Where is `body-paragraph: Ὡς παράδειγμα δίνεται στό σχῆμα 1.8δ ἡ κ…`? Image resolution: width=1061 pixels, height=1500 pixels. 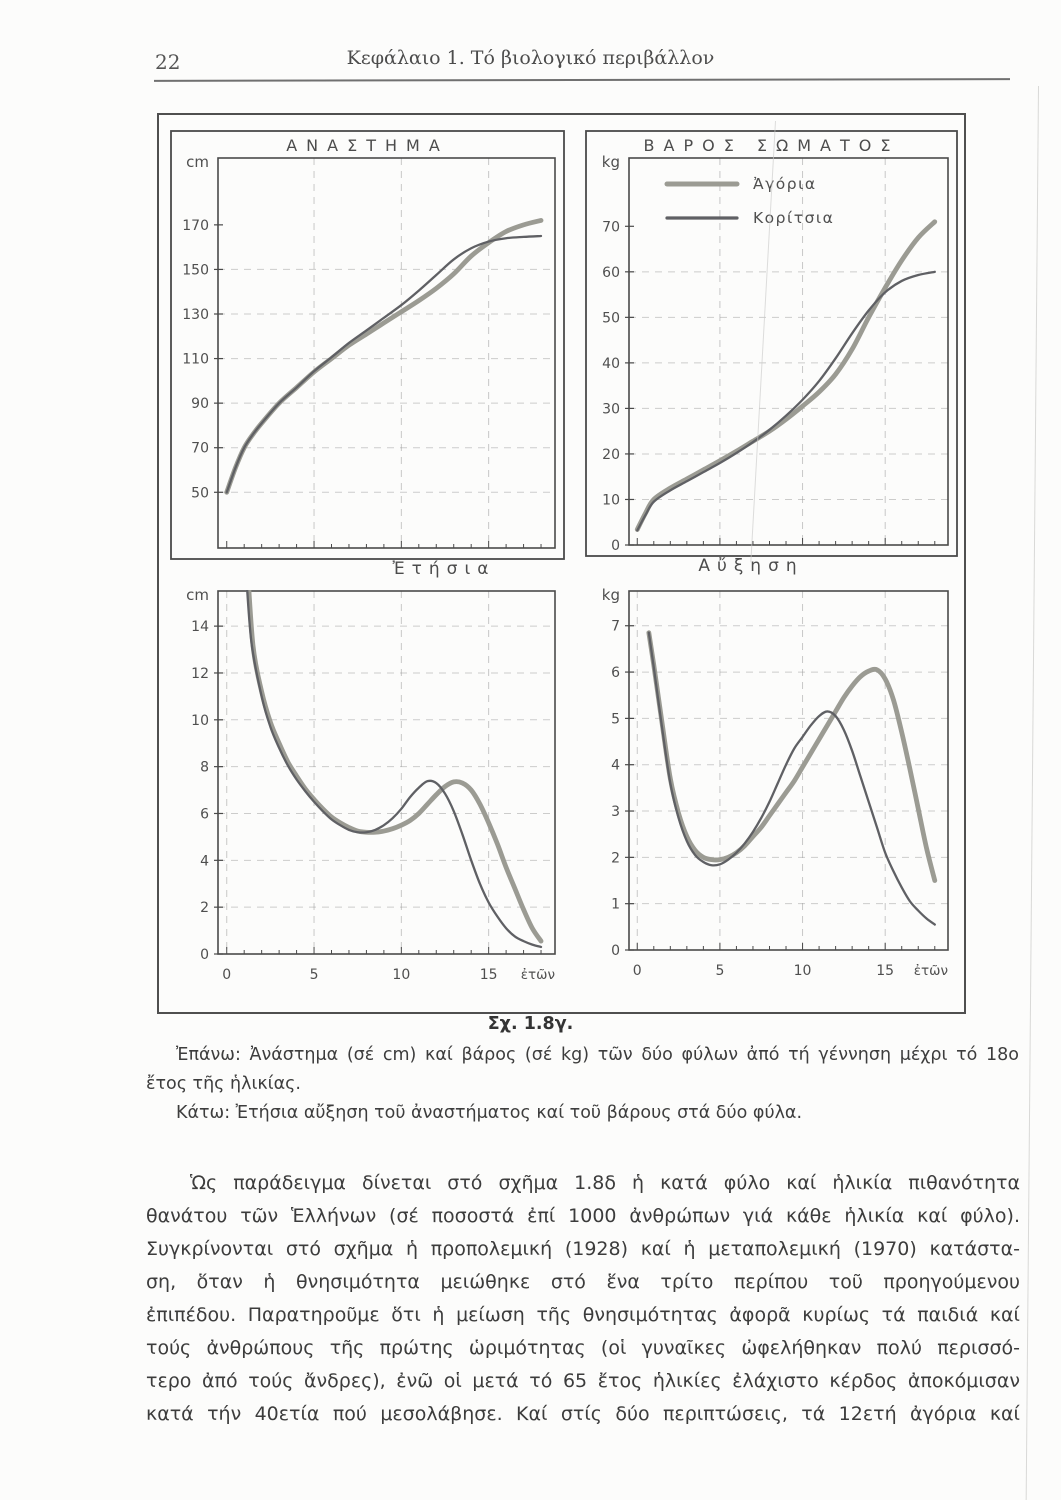
body-paragraph: Ὡς παράδειγμα δίνεται στό σχῆμα 1.8δ ἡ κ… is located at coordinates (583, 1299).